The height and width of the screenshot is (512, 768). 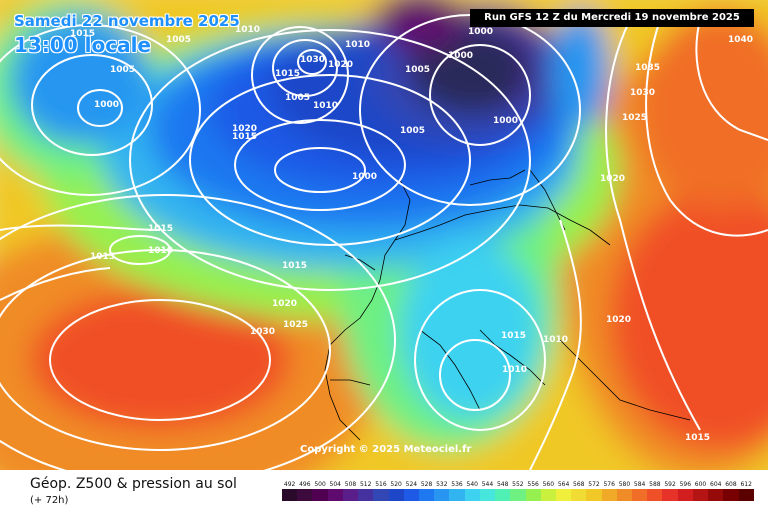 I want to click on scale-step: 536, so click(x=457, y=492).